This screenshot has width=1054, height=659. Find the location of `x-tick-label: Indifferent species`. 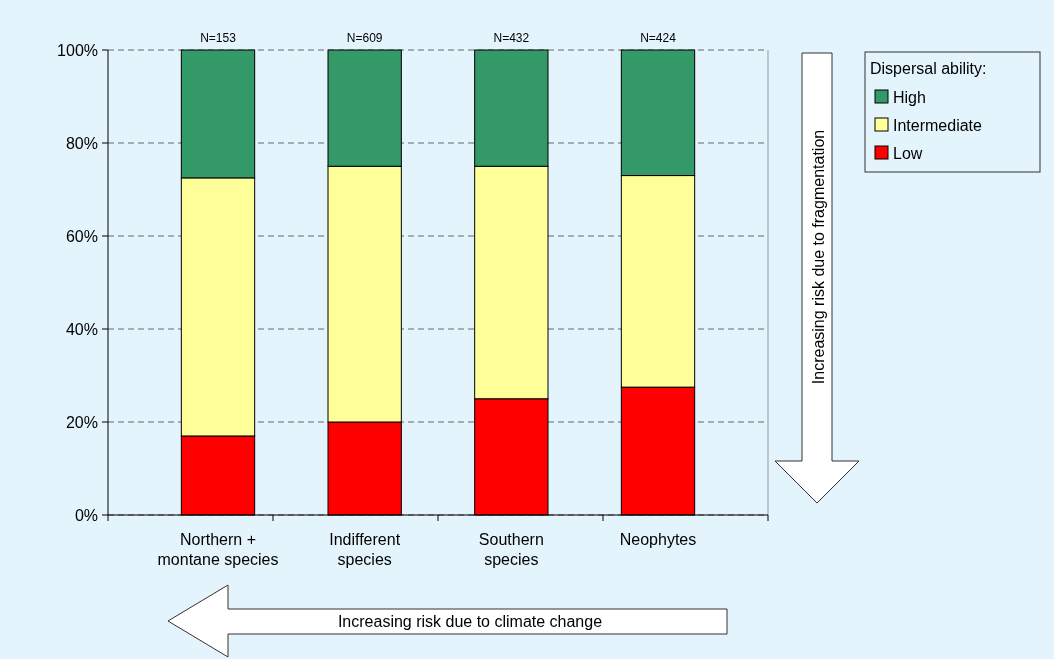

x-tick-label: Indifferent species is located at coordinates (365, 549).